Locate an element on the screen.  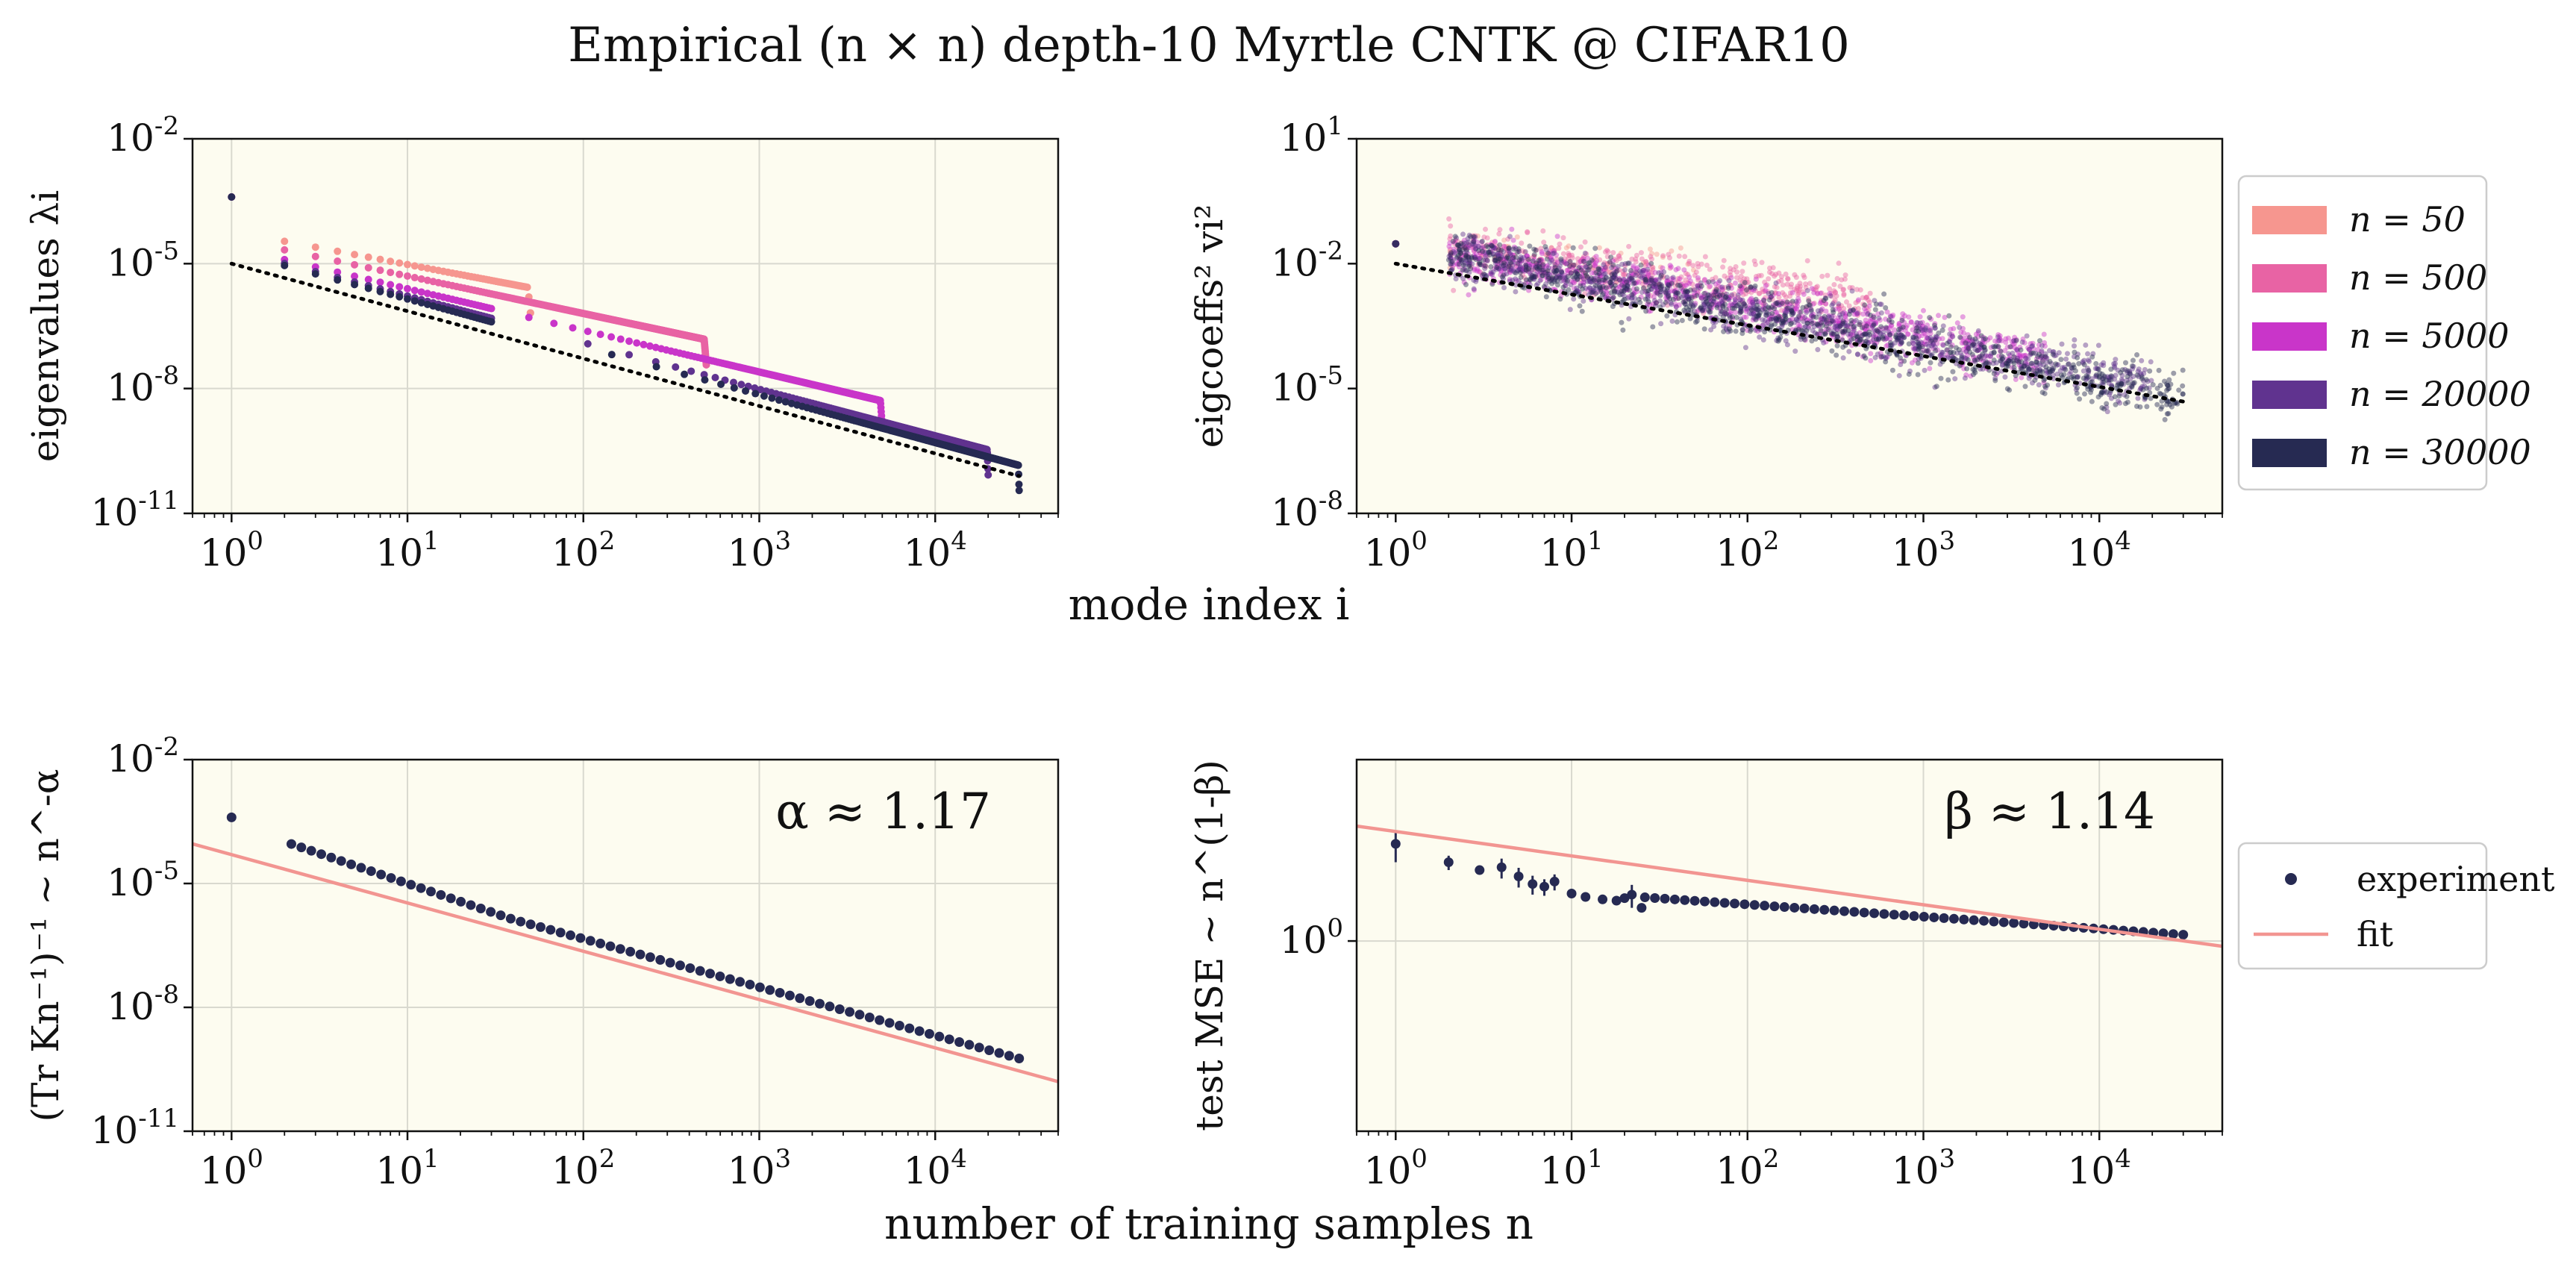
x-tick-exp: 4 is located at coordinates (959, 541).